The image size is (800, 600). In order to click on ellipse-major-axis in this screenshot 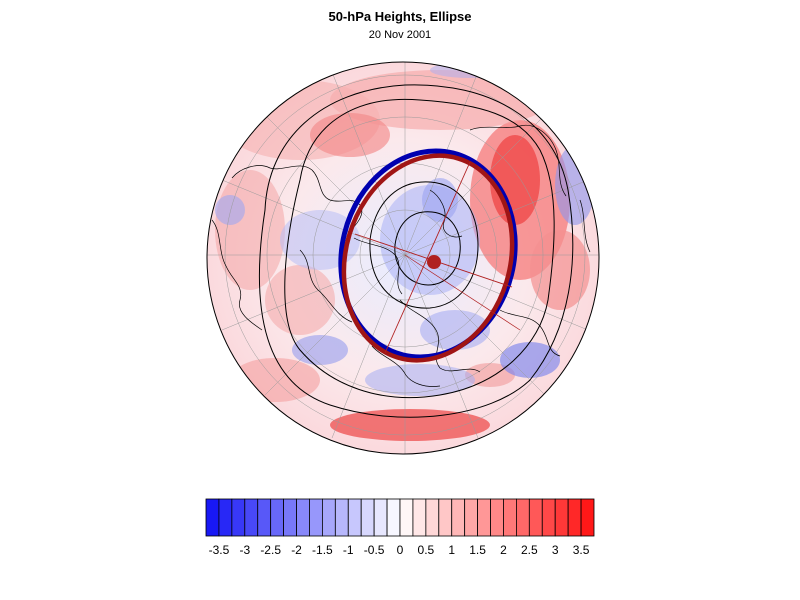, I will do `click(427, 257)`.